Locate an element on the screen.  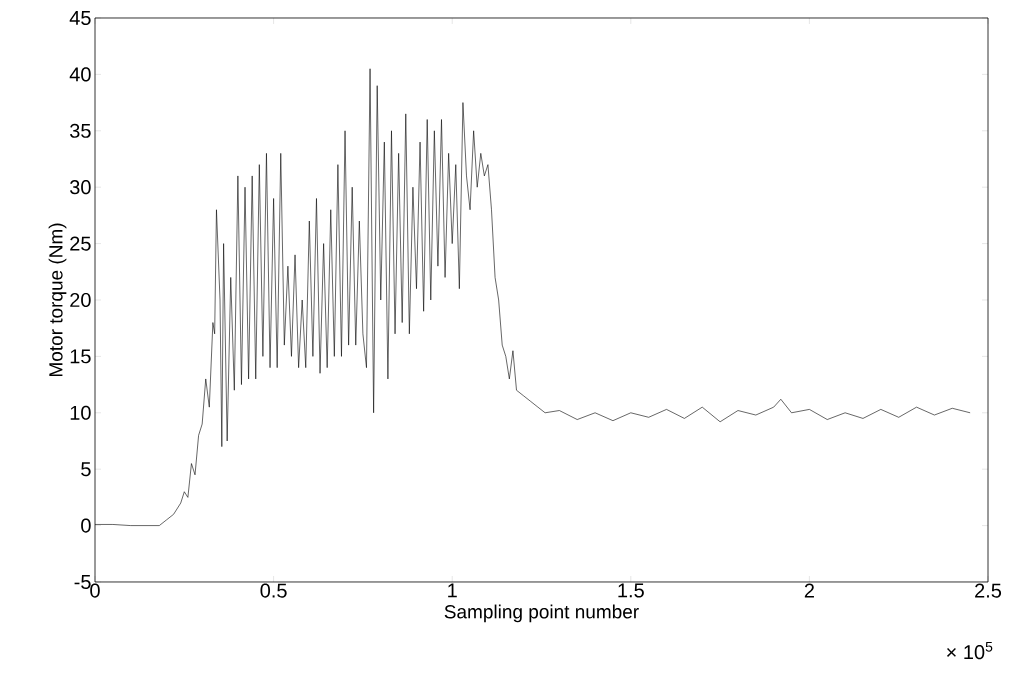
x-axis-title: Sampling point number is located at coordinates (541, 613).